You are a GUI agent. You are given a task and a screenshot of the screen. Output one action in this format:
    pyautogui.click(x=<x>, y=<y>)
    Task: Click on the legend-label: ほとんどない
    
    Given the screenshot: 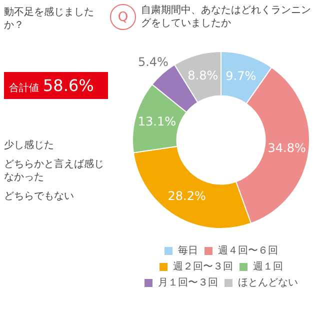 What is the action you would take?
    pyautogui.click(x=268, y=283)
    